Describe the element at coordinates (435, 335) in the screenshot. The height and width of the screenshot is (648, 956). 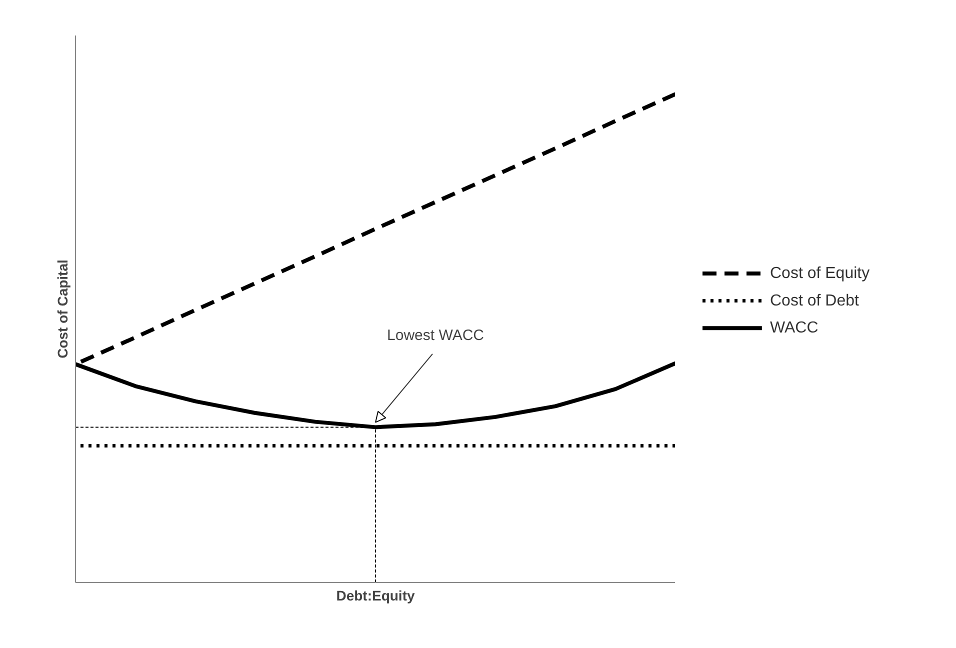
I see `ref-line-label: Lowest WACC` at that location.